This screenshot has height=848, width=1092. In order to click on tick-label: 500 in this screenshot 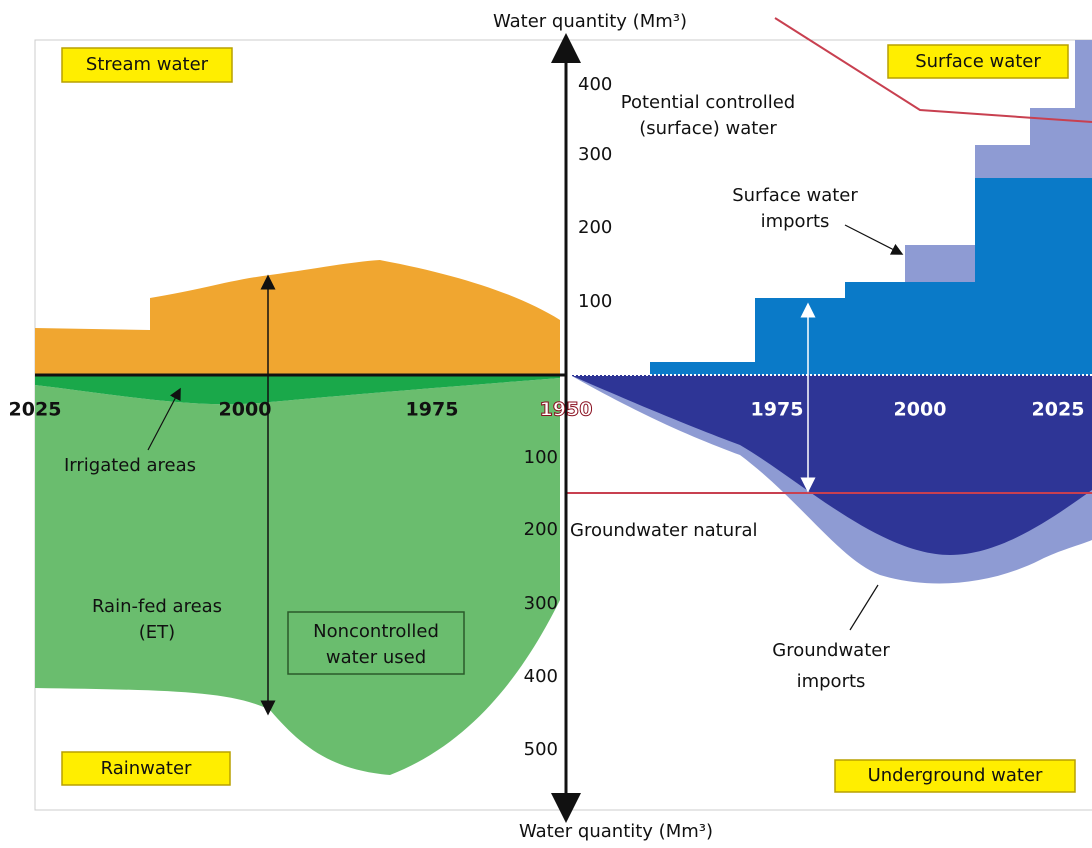, I will do `click(541, 749)`.